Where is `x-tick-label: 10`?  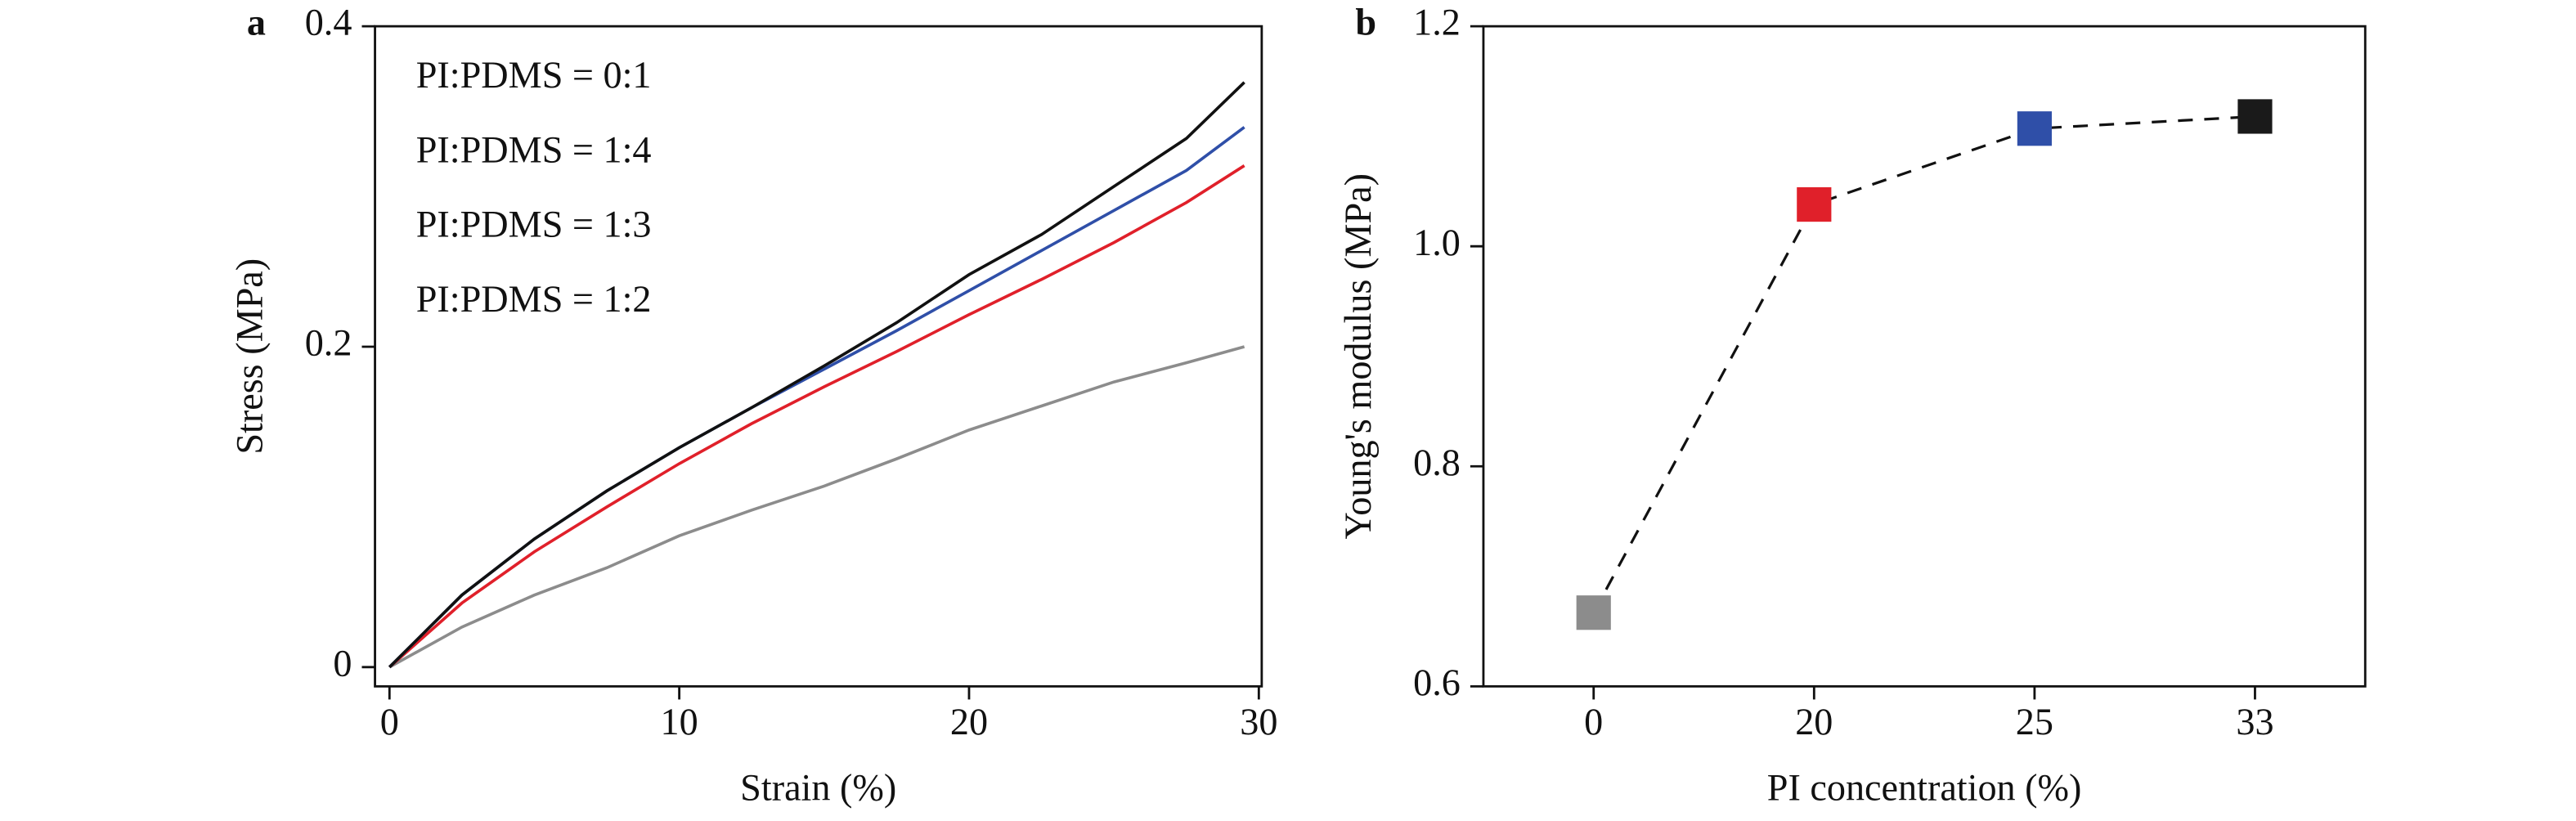 x-tick-label: 10 is located at coordinates (679, 722).